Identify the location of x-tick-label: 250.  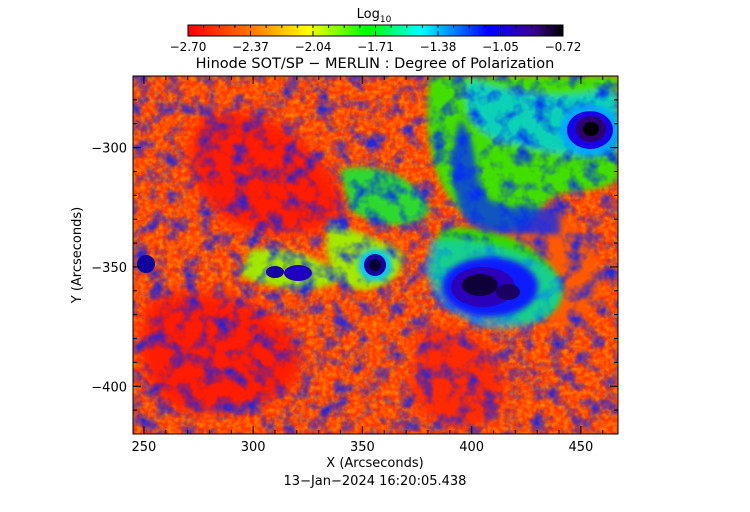
(144, 447).